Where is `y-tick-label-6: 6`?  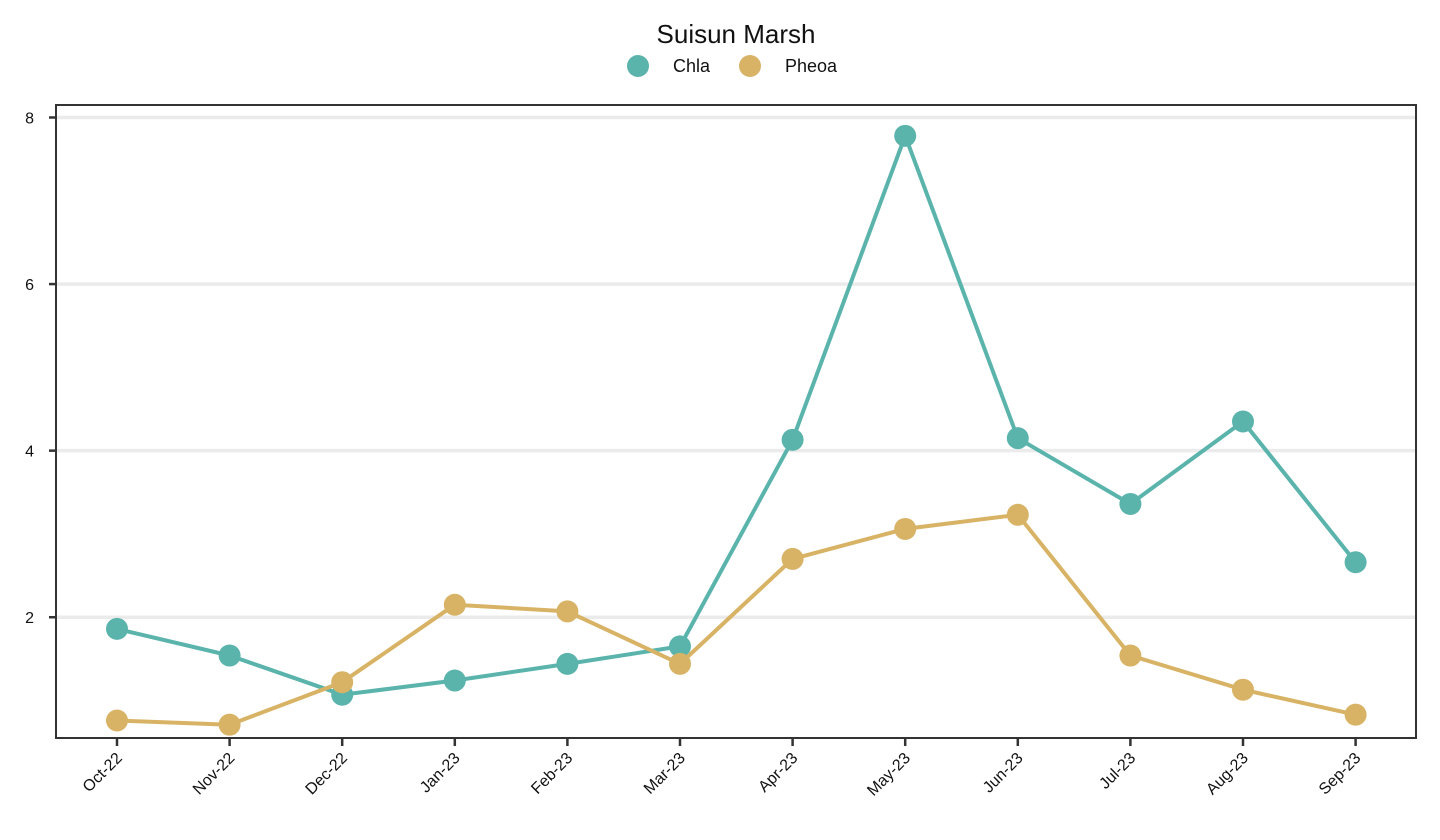 y-tick-label-6: 6 is located at coordinates (29, 285).